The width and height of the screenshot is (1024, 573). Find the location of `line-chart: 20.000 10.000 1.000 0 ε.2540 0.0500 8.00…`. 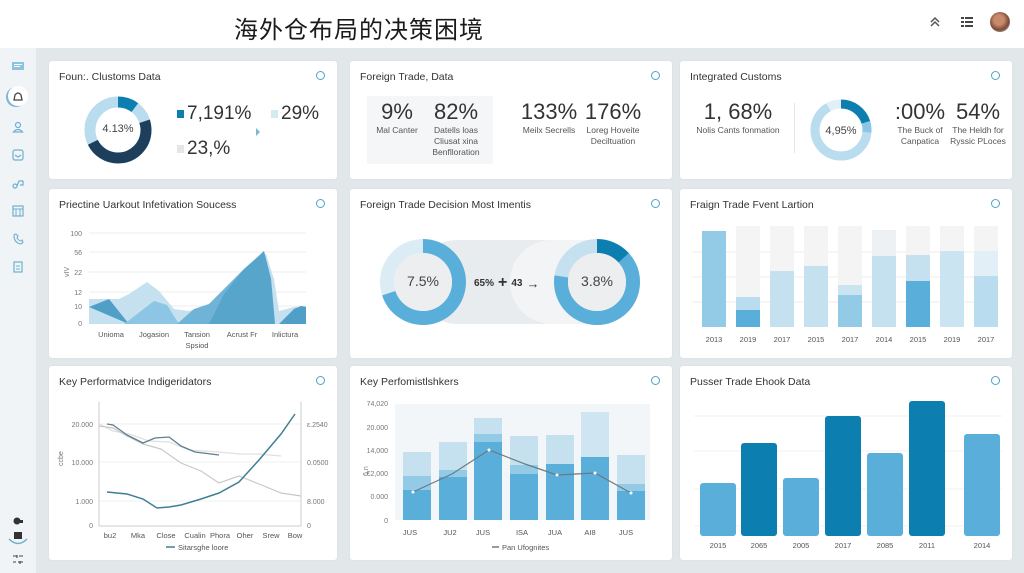

line-chart: 20.000 10.000 1.000 0 ε.2540 0.0500 8.00… is located at coordinates (193, 477).